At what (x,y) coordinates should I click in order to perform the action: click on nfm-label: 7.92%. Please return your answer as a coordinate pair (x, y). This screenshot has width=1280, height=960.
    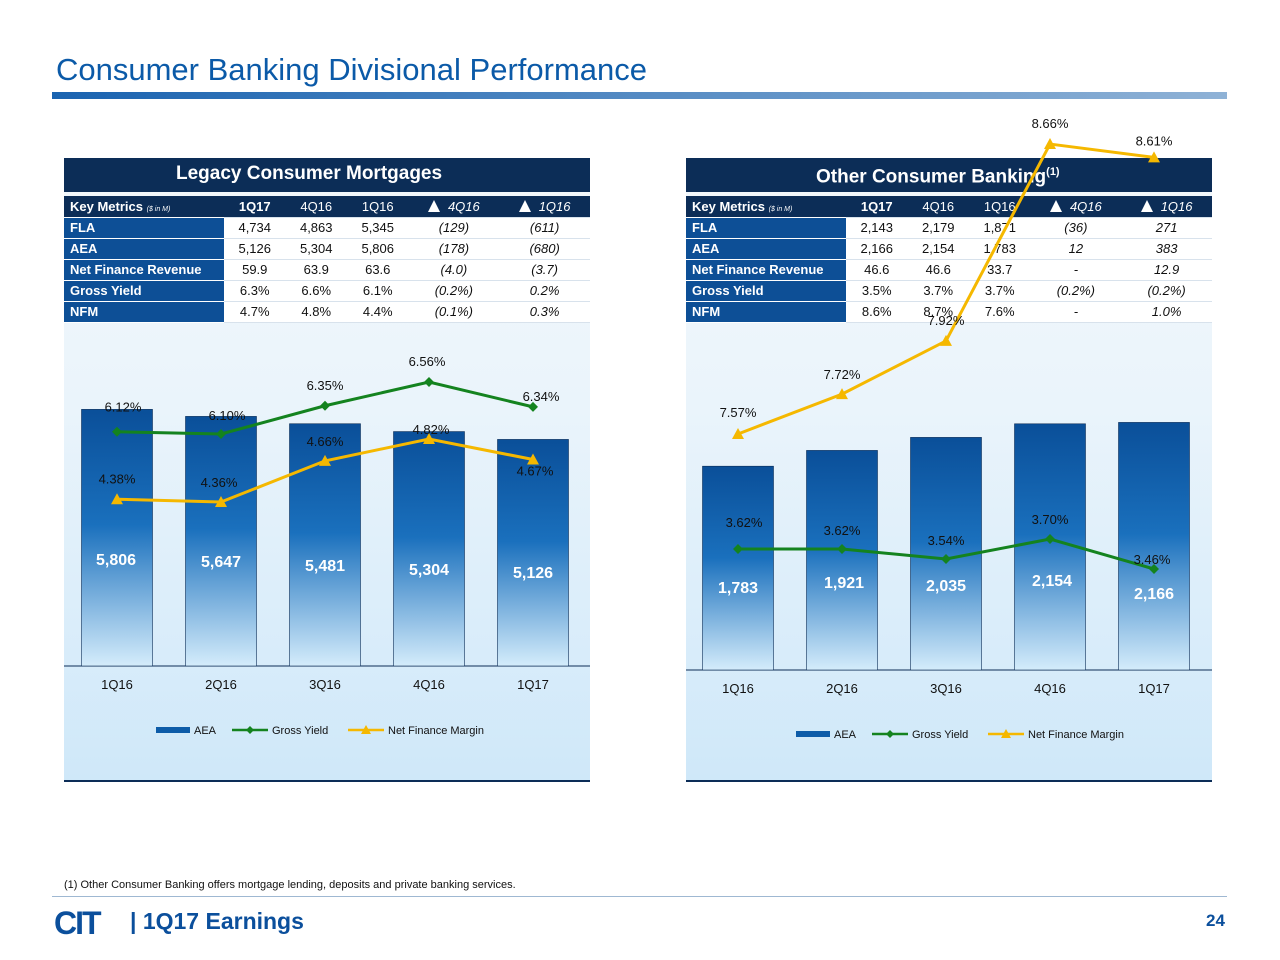
    Looking at the image, I should click on (946, 320).